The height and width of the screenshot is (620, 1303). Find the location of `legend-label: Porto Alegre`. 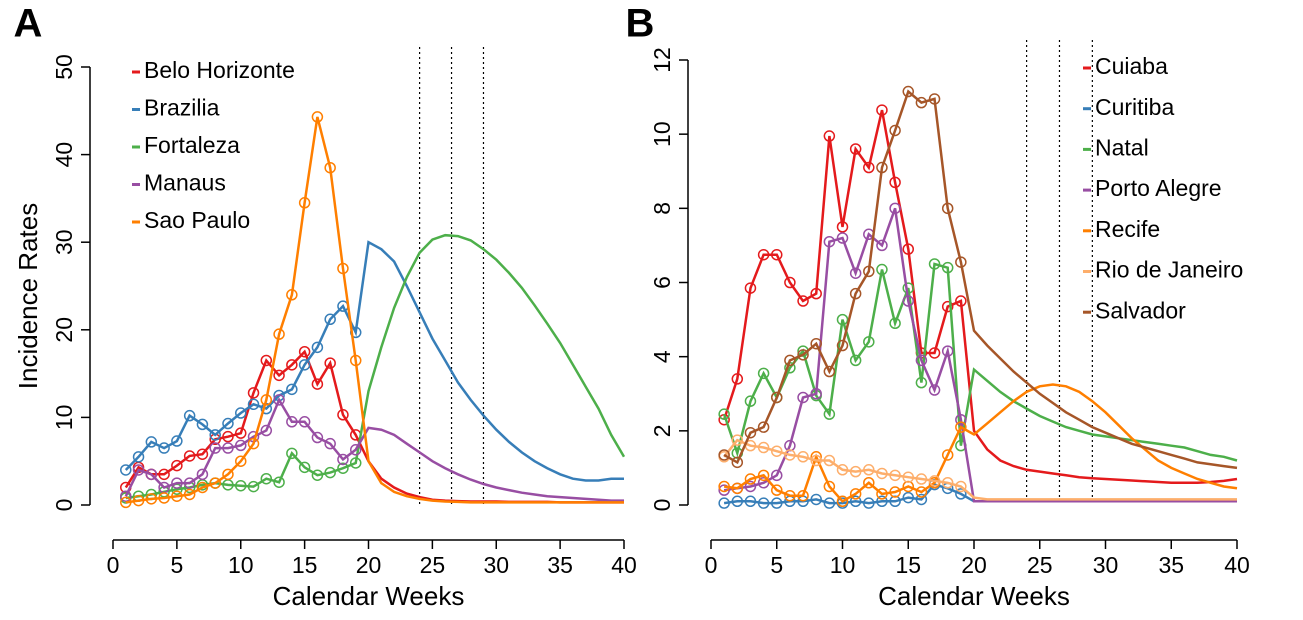

legend-label: Porto Alegre is located at coordinates (1158, 188).